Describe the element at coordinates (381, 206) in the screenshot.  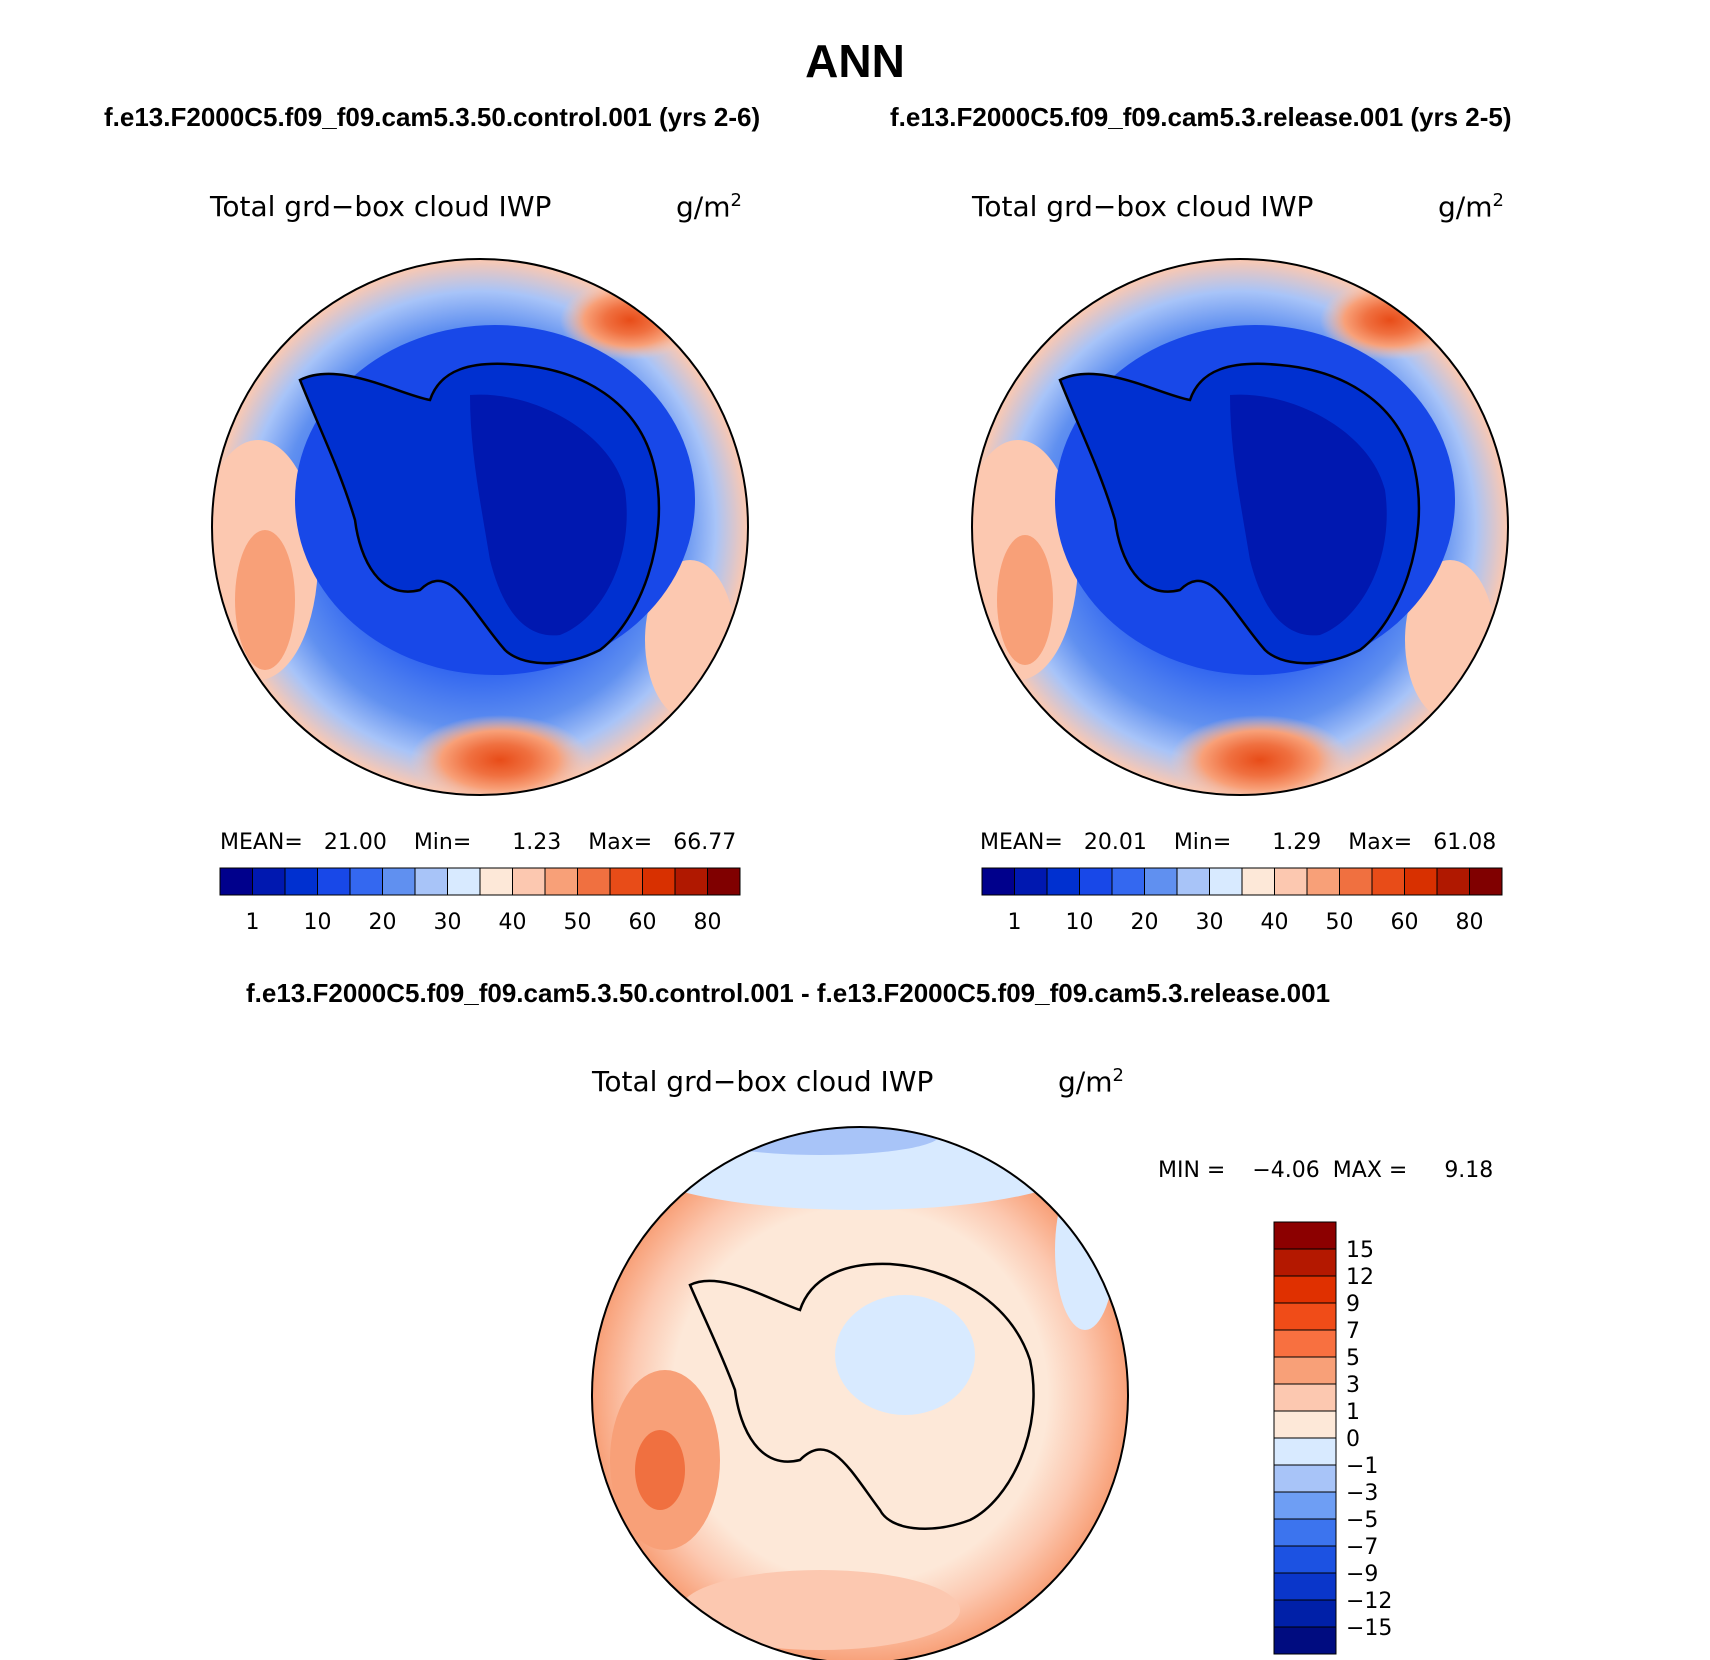
I see `panel1-variable: Total grd−box cloud IWP` at that location.